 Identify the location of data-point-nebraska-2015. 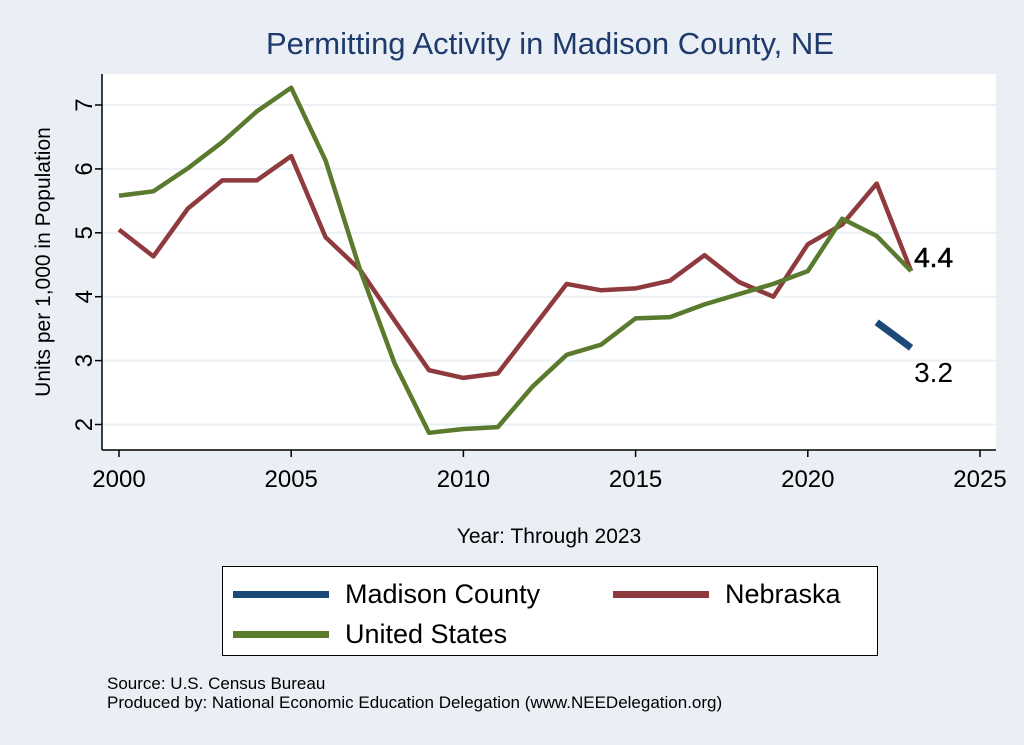
(636, 288).